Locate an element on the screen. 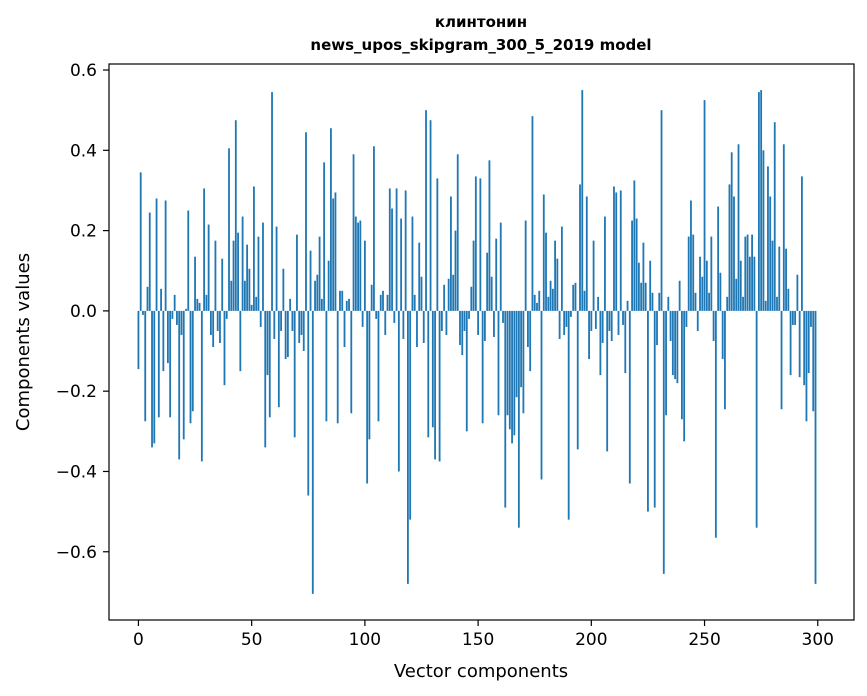 Image resolution: width=867 pixels, height=696 pixels. x-tick-label: 200 is located at coordinates (591, 640).